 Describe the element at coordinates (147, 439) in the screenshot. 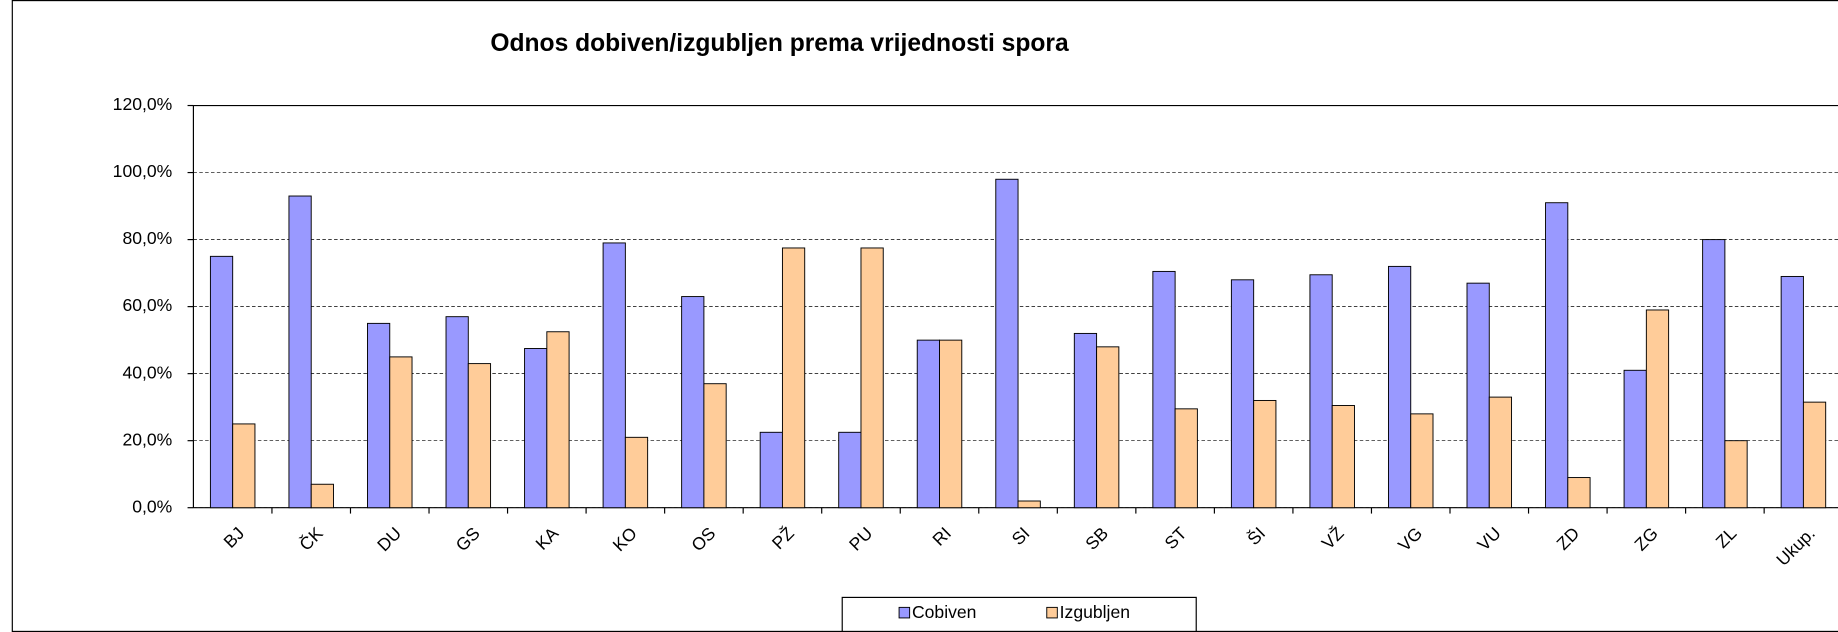

I see `y-tick-label: 20,0%` at that location.